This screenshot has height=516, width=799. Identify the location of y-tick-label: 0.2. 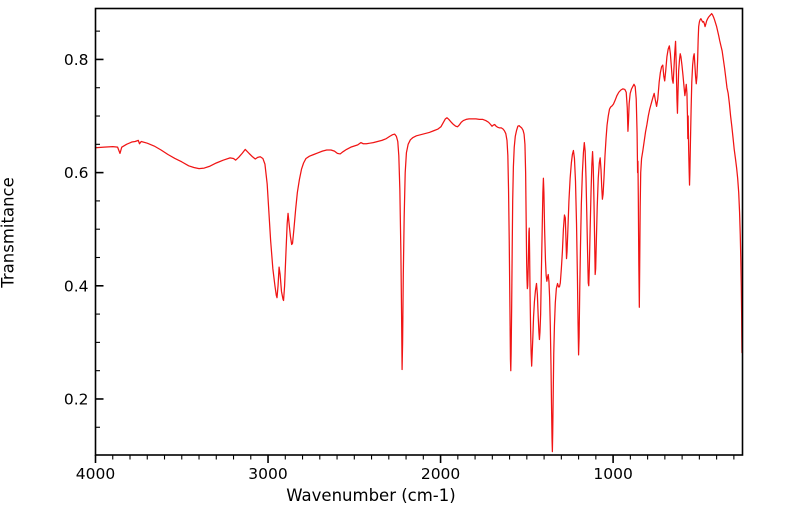
(76, 399).